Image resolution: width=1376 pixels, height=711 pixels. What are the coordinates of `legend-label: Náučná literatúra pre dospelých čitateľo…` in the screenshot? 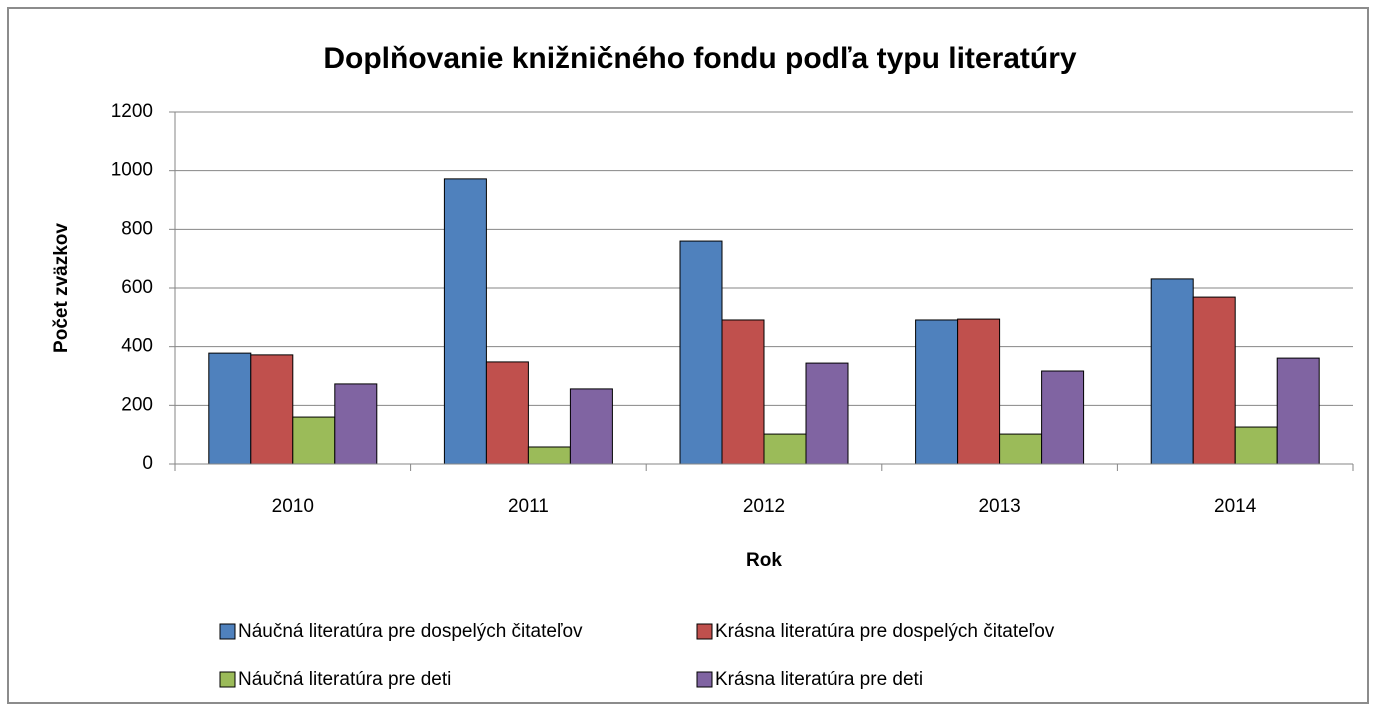 It's located at (410, 631).